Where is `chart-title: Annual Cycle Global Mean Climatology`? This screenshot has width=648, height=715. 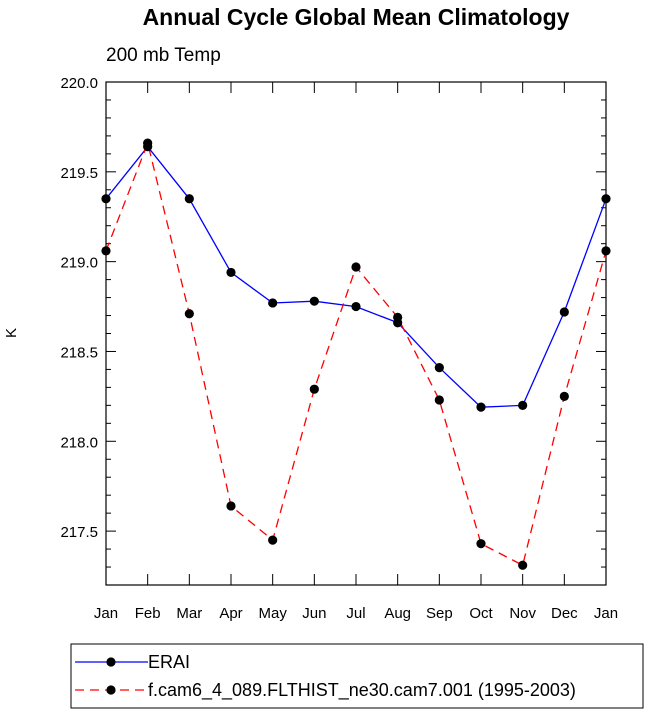 chart-title: Annual Cycle Global Mean Climatology is located at coordinates (356, 17).